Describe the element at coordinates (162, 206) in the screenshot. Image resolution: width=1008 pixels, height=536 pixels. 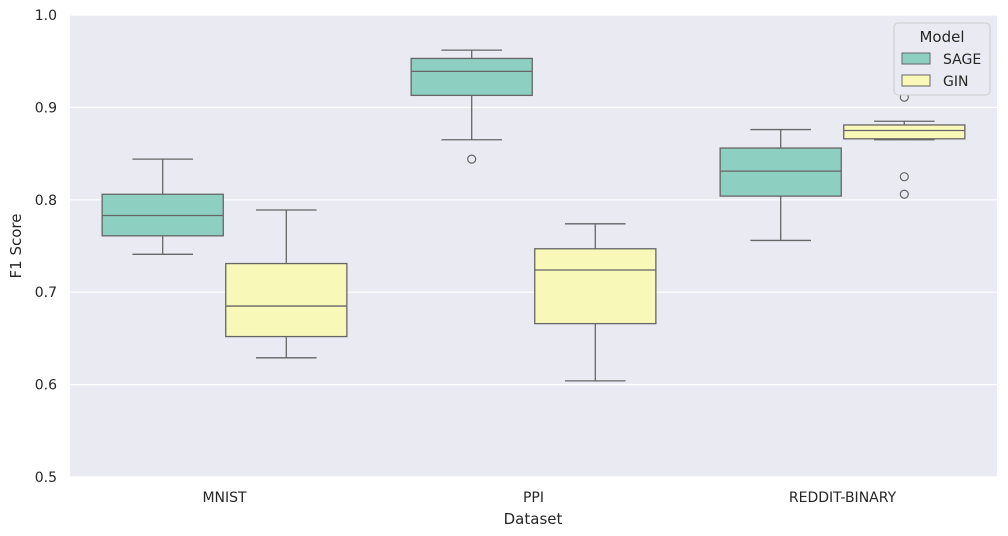
I see `box-sage-mnist` at that location.